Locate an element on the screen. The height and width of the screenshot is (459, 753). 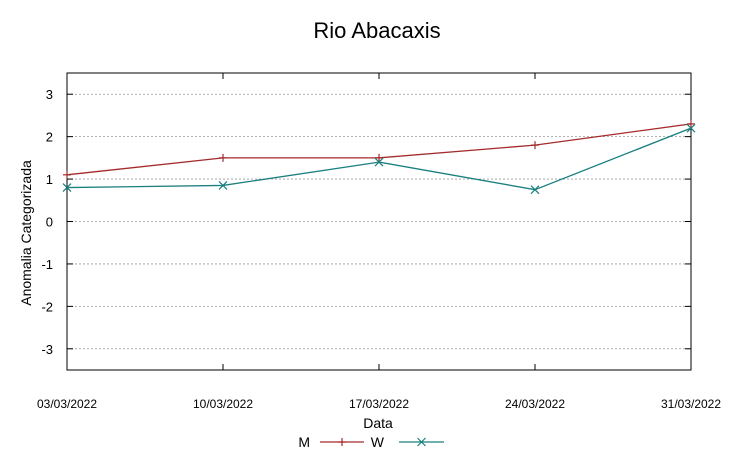
y-tick-label: 2 is located at coordinates (49, 137).